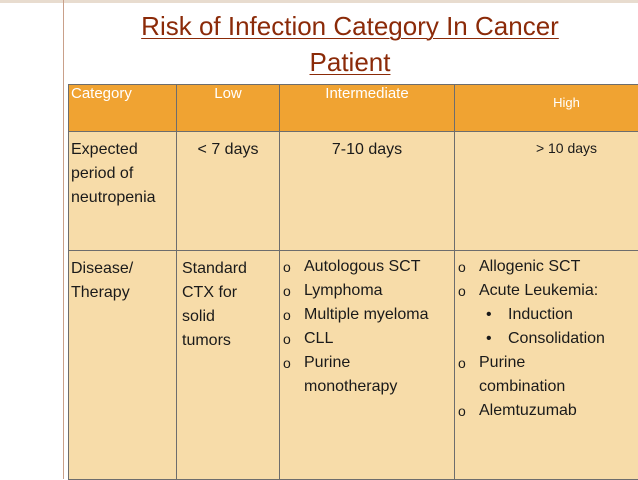  I want to click on cell-text-line: period of, so click(123, 174).